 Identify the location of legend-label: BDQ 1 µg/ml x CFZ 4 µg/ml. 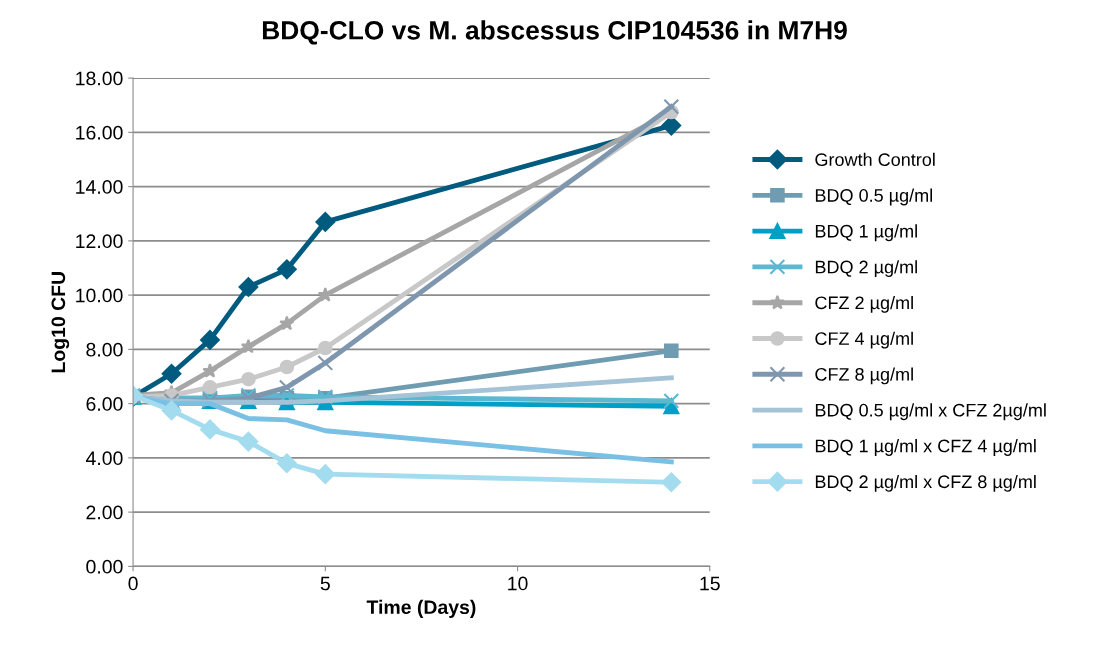
(925, 447).